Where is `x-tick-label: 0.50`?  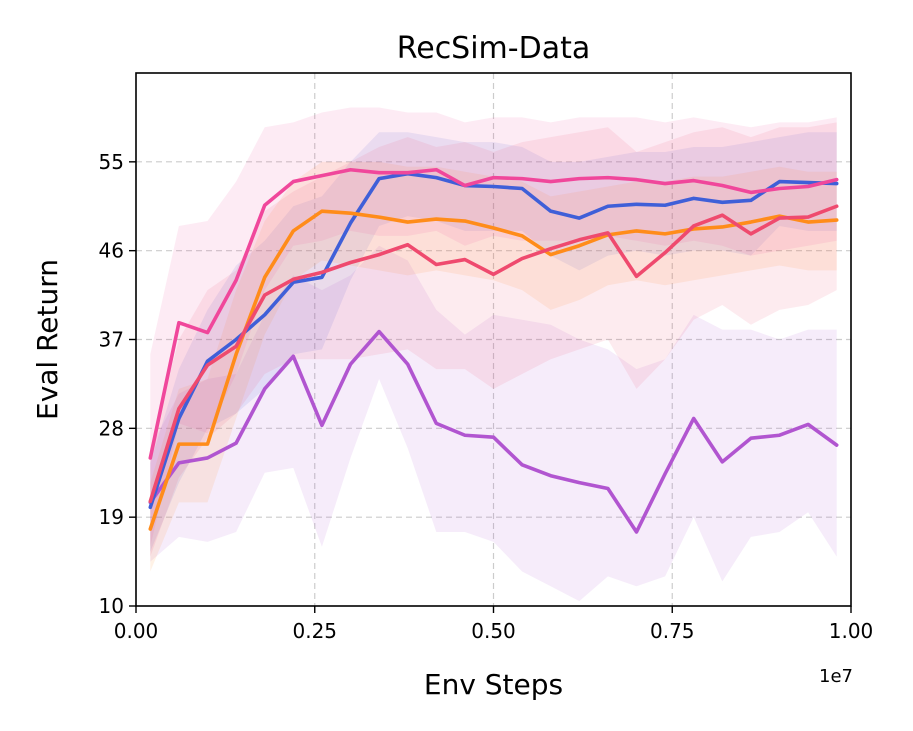
x-tick-label: 0.50 is located at coordinates (493, 631).